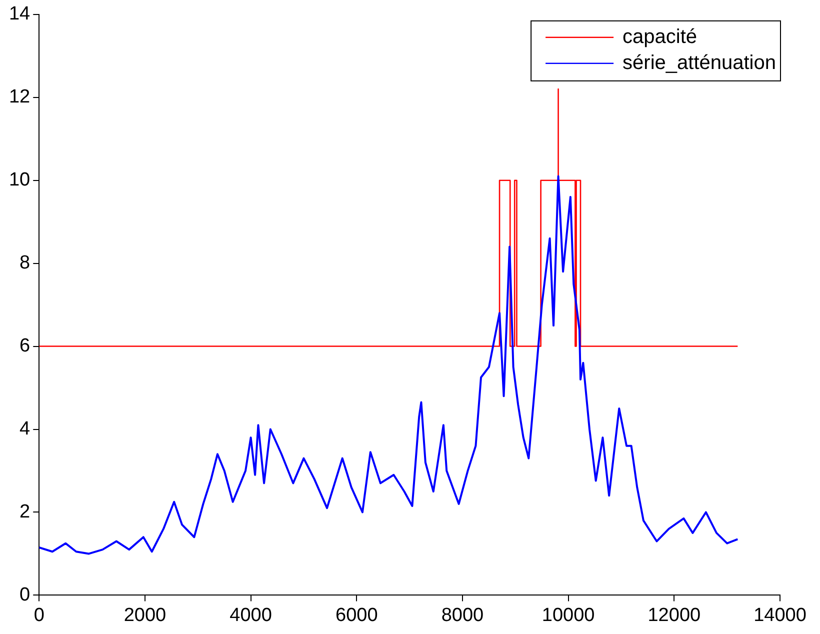 The image size is (820, 634). What do you see at coordinates (699, 63) in the screenshot?
I see `legend-label: série_atténuation` at bounding box center [699, 63].